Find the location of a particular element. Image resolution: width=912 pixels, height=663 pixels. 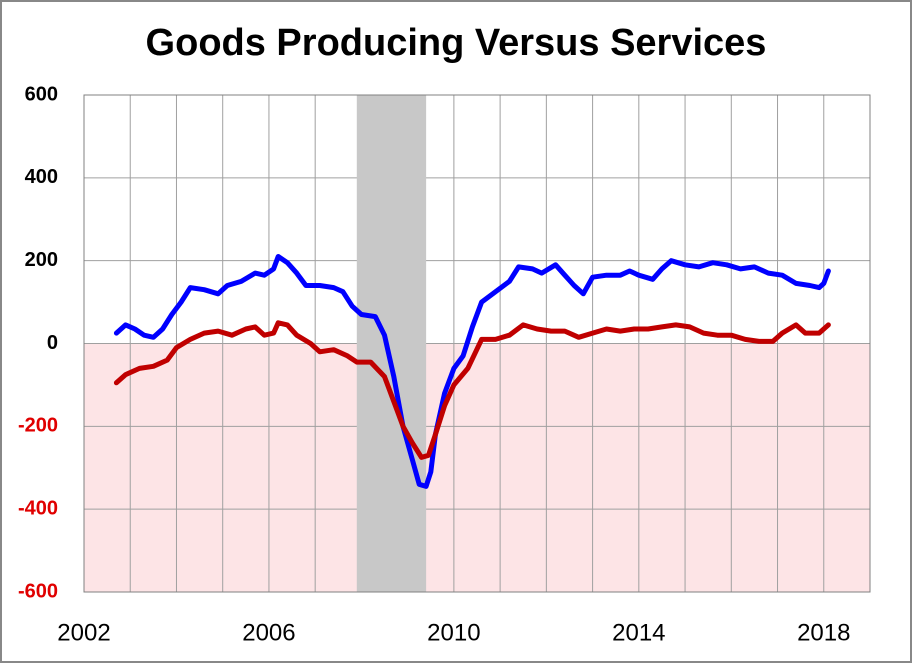

x-tick-label: 2014 is located at coordinates (638, 632).